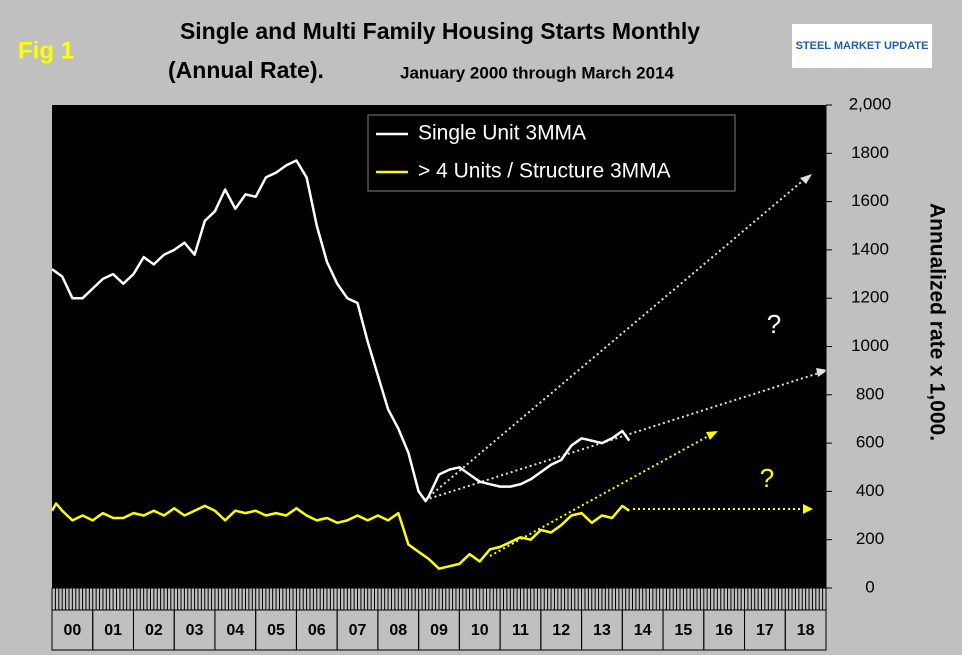  I want to click on y-tick-label: 800, so click(870, 393).